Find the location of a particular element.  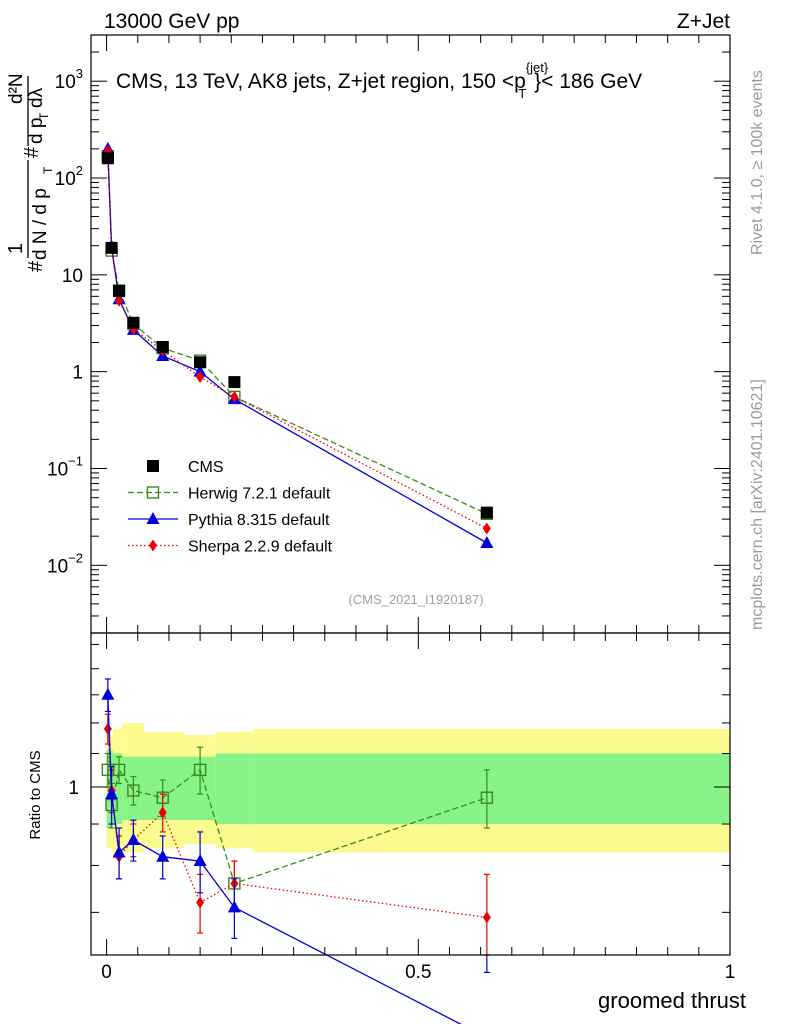

ylabel-dlambda: dλ is located at coordinates (36, 97).